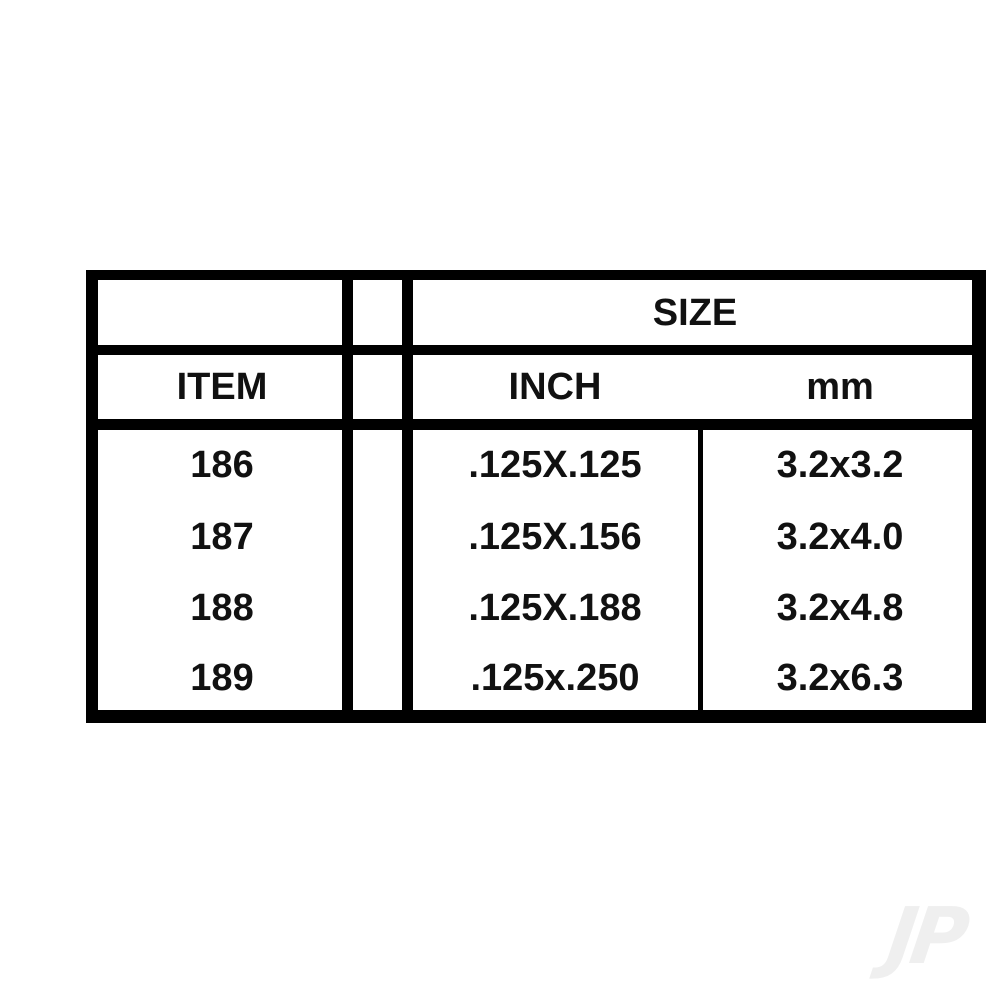 This screenshot has width=1000, height=1000. Describe the element at coordinates (222, 537) in the screenshot. I see `cell-item: 187` at that location.